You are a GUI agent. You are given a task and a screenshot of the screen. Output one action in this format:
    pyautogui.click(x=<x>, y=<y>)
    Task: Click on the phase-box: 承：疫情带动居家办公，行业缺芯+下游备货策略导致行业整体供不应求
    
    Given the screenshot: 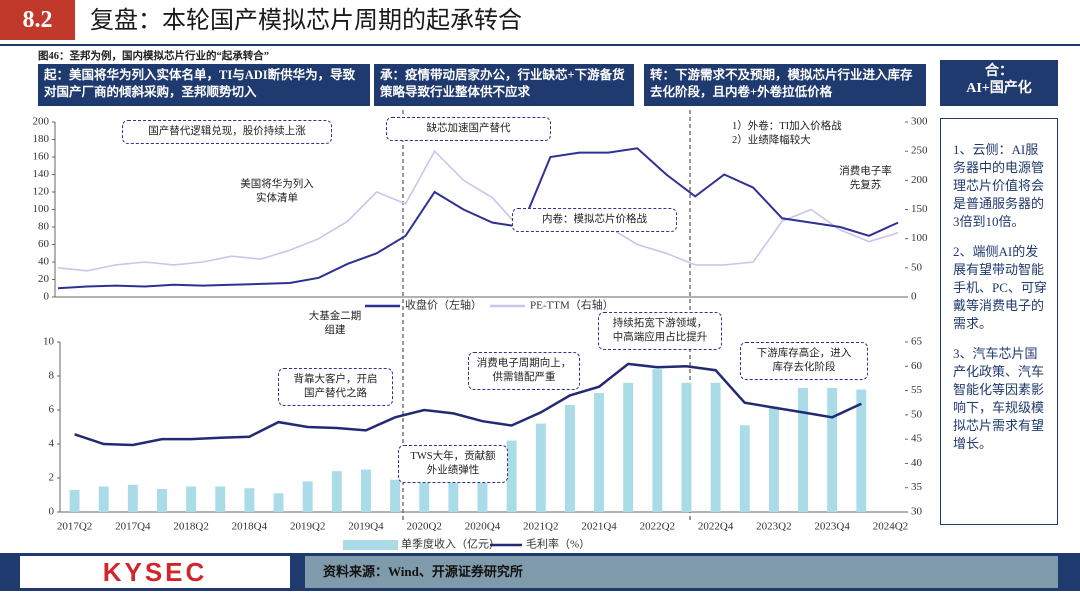 What is the action you would take?
    pyautogui.click(x=504, y=85)
    